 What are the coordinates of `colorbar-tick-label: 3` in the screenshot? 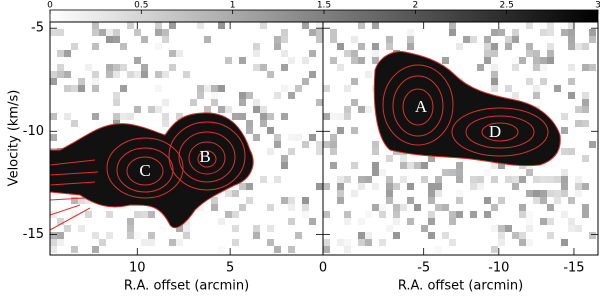 It's located at (597, 6).